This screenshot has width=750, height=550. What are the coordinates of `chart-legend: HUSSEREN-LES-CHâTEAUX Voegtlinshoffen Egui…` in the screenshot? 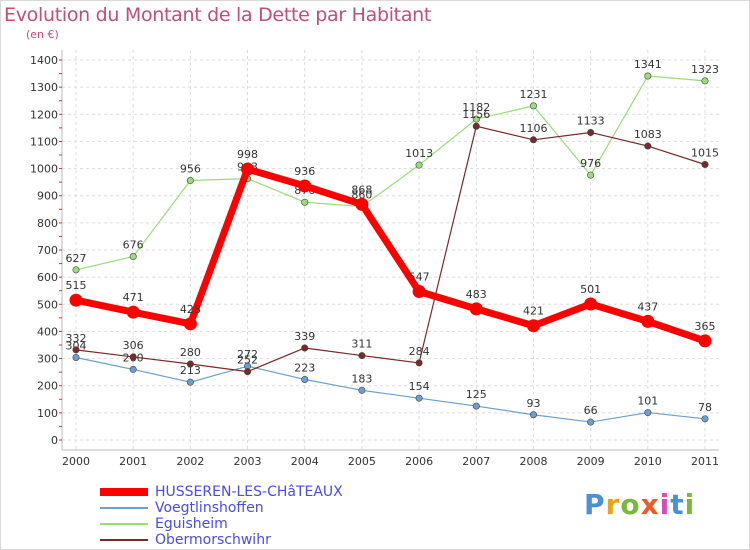 It's located at (221, 516).